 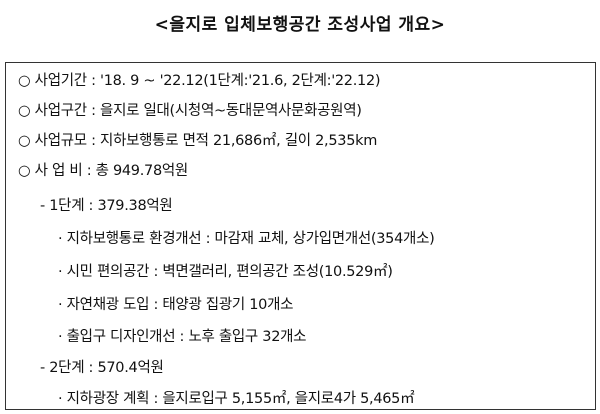 What do you see at coordinates (225, 272) in the screenshot?
I see `phase1-item: · 시민 편의공간 : 벽면갤러리, 편의공간 조성(10.529㎡)` at bounding box center [225, 272].